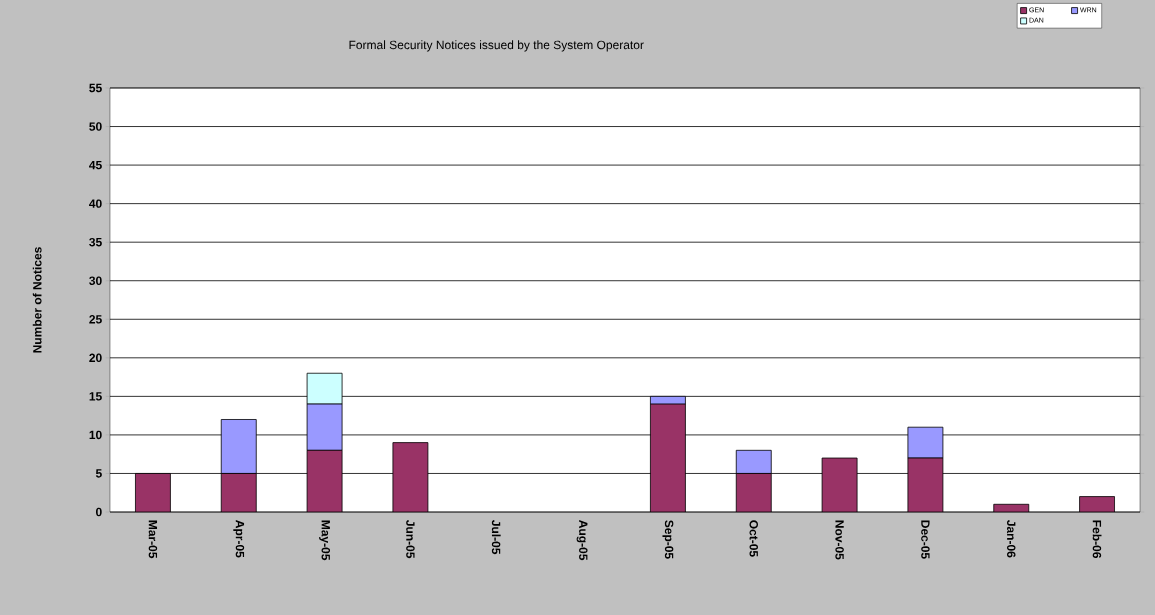 This screenshot has height=615, width=1155. What do you see at coordinates (668, 539) in the screenshot?
I see `x-tick-label: Sep-05` at bounding box center [668, 539].